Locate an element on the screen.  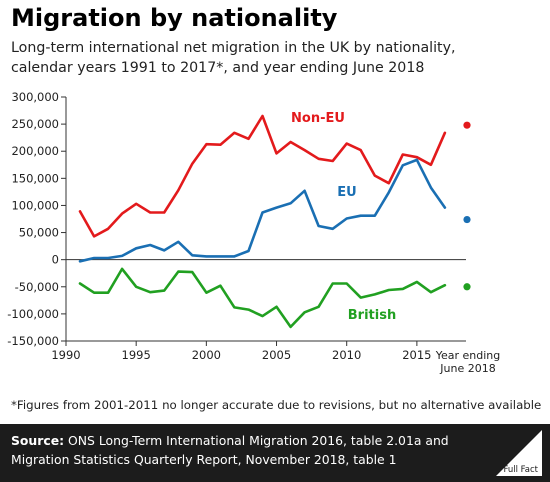
x-extra-label-line2: June 2018 is located at coordinates (467, 368).